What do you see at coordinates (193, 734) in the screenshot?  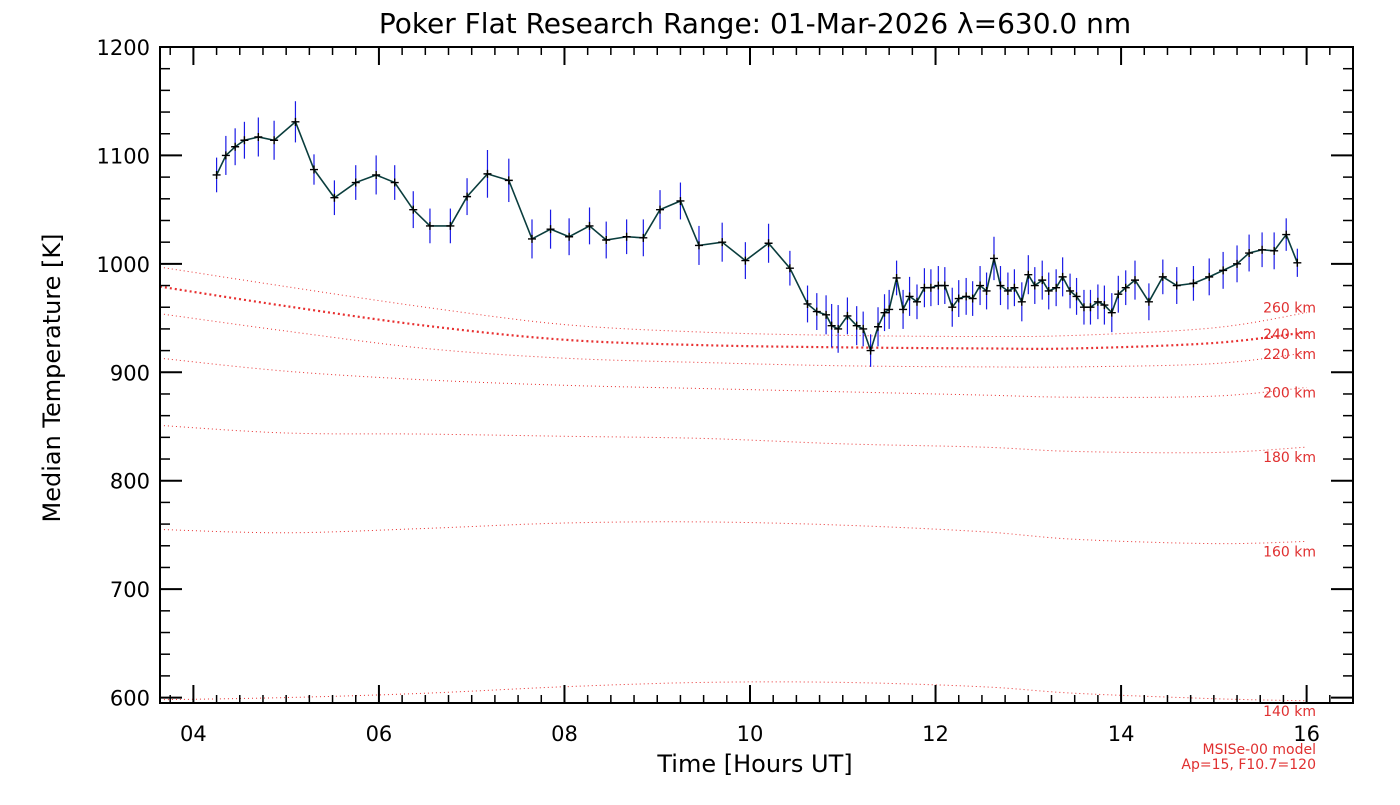 I see `x-tick-label: 04` at bounding box center [193, 734].